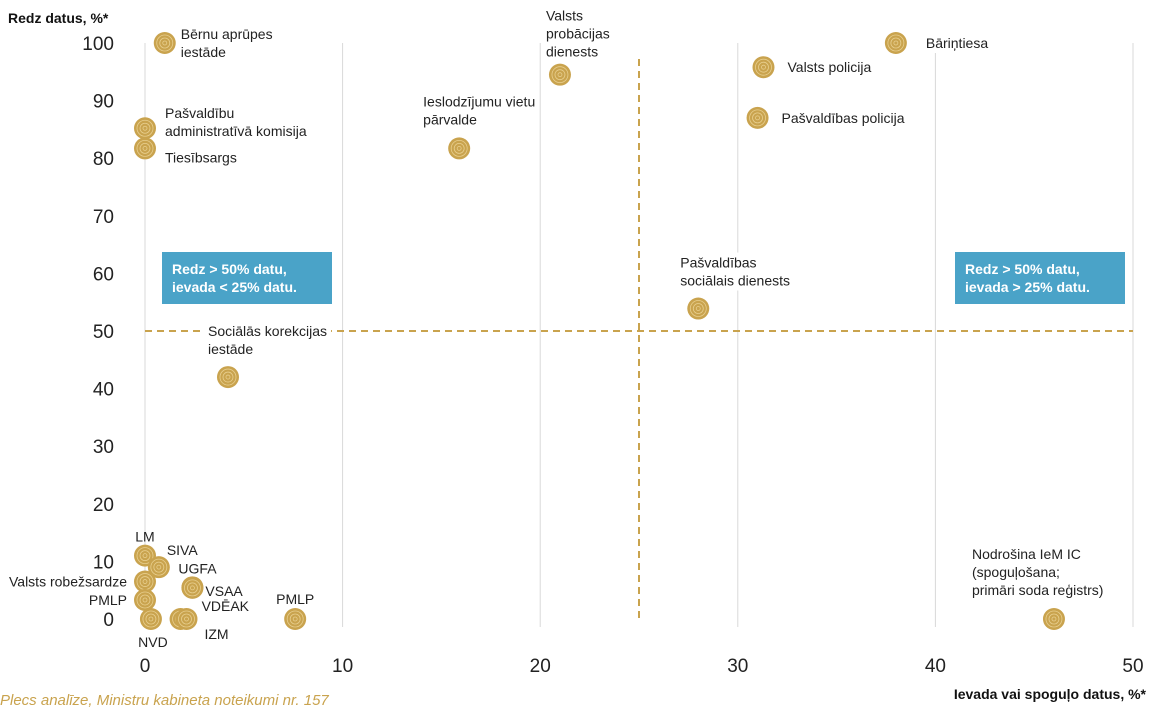 Image resolution: width=1152 pixels, height=709 pixels. I want to click on point-label: LM, so click(144, 537).